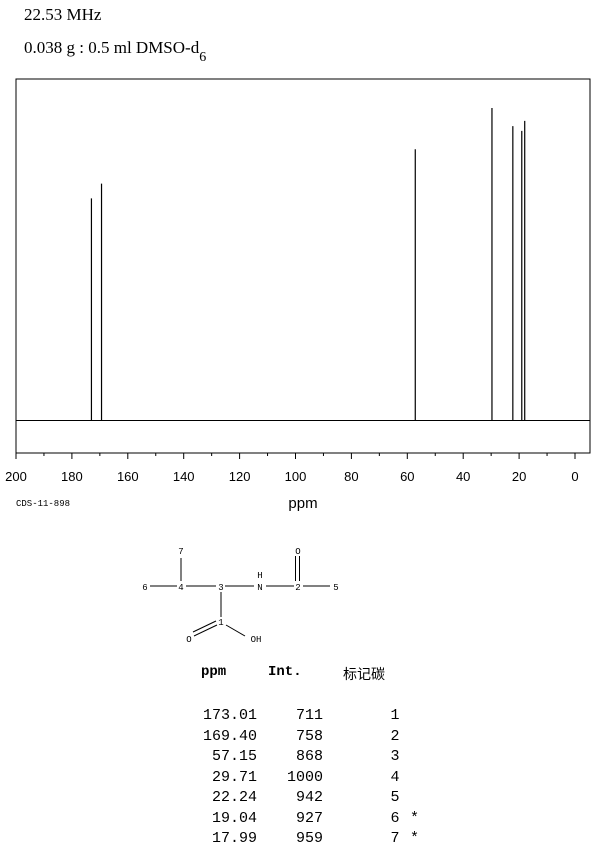 The image size is (595, 850). Describe the element at coordinates (229, 736) in the screenshot. I see `table-cell-ppm: 169.40` at that location.